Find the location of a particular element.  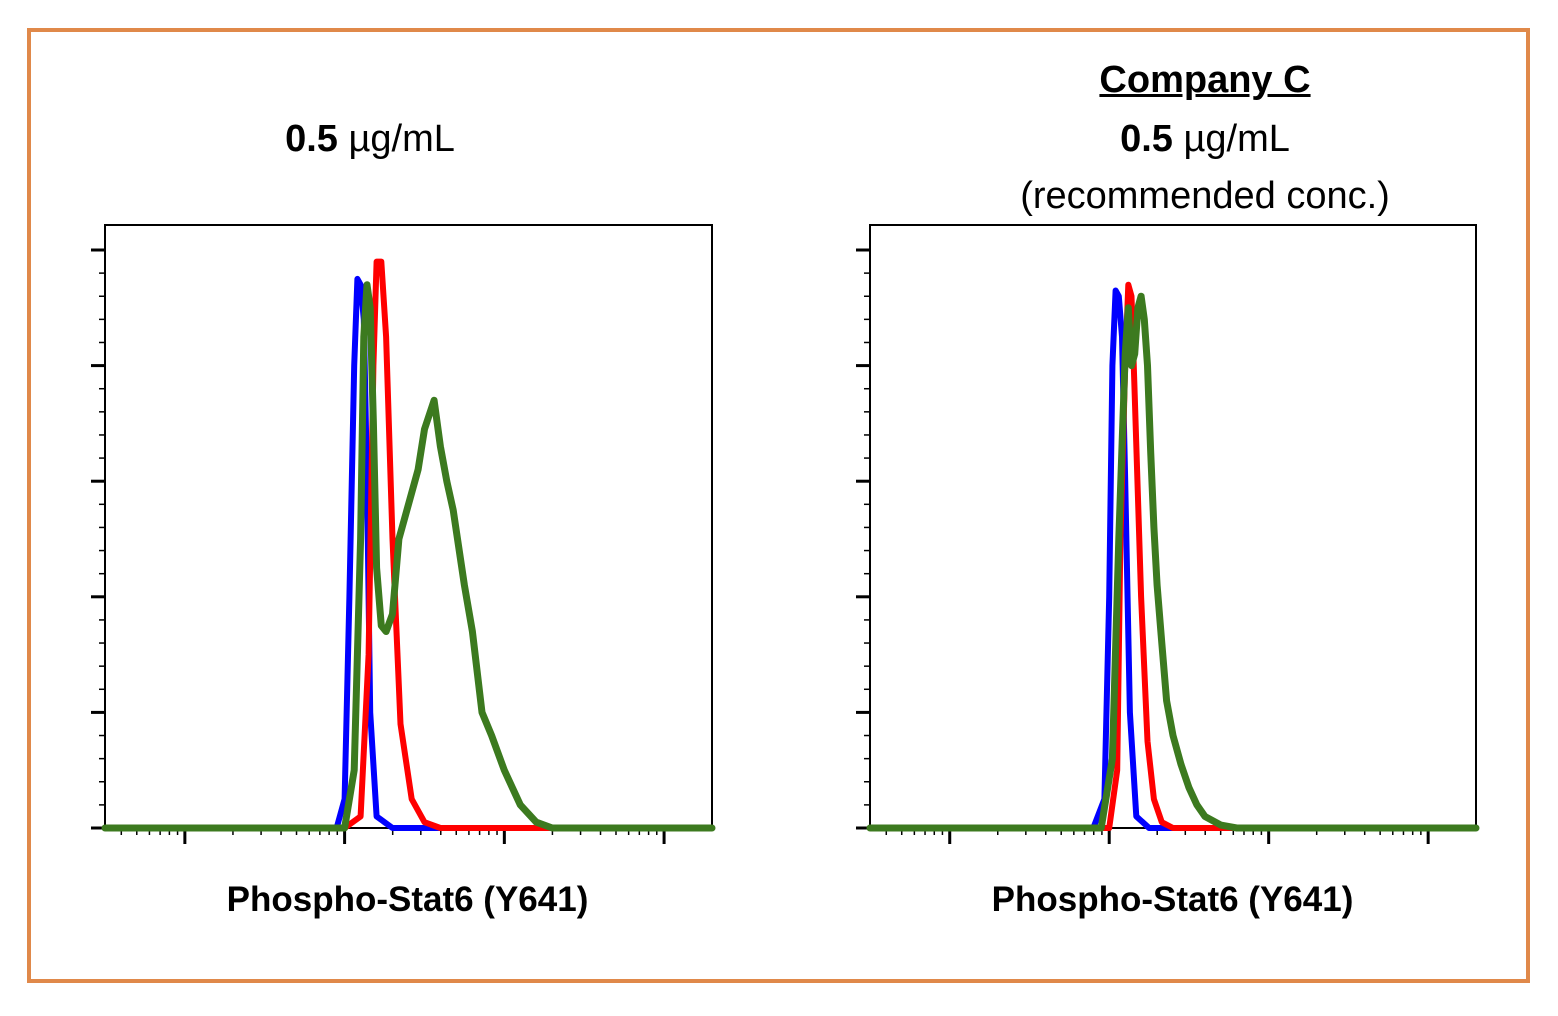

panel-1-title: 0.5 µg/mL is located at coordinates (370, 139).